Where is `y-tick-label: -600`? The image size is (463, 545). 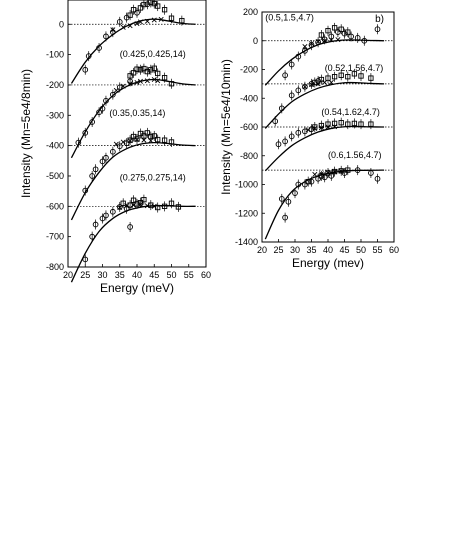
y-tick-label: -600 is located at coordinates (55, 206).